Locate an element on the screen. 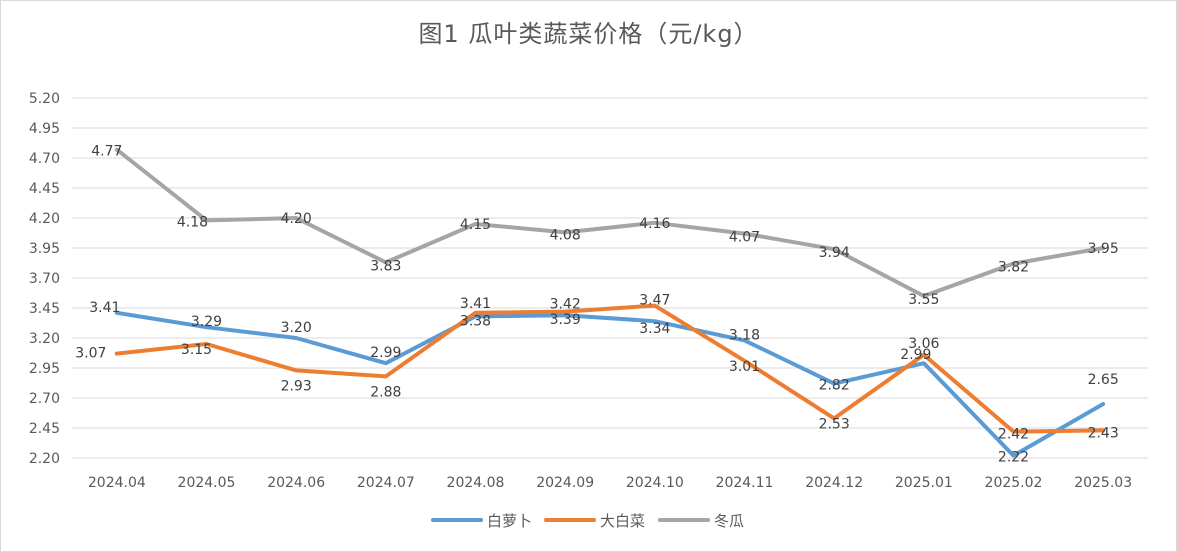 This screenshot has width=1177, height=552. data-label: 3.95 is located at coordinates (1103, 249).